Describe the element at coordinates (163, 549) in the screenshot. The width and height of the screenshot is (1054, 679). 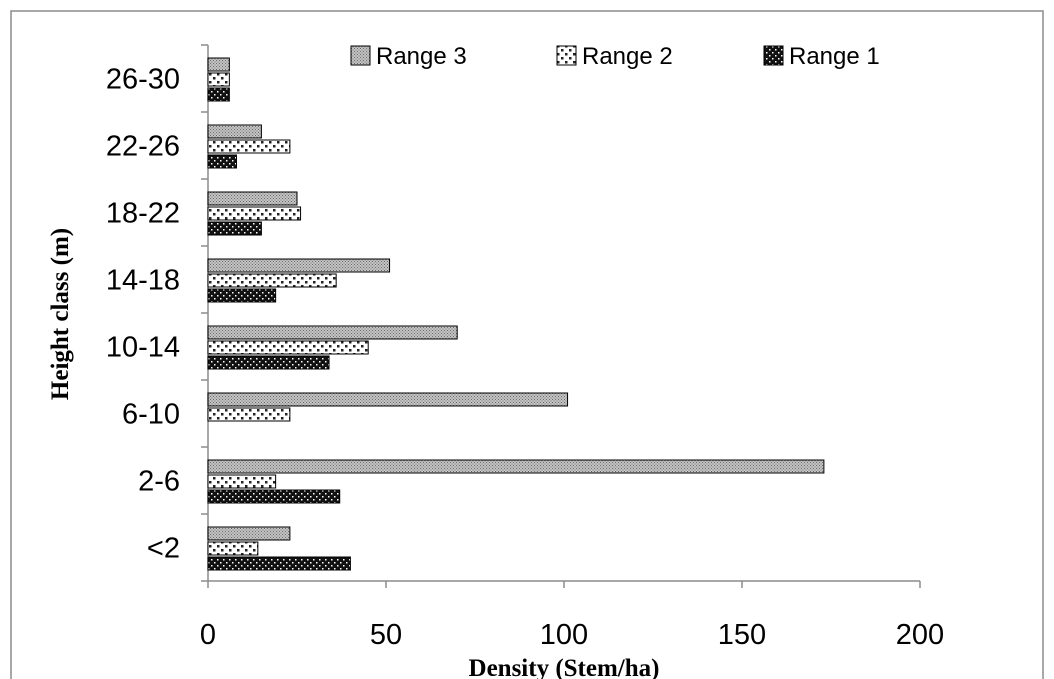
I see `y-tick-label: <2` at that location.